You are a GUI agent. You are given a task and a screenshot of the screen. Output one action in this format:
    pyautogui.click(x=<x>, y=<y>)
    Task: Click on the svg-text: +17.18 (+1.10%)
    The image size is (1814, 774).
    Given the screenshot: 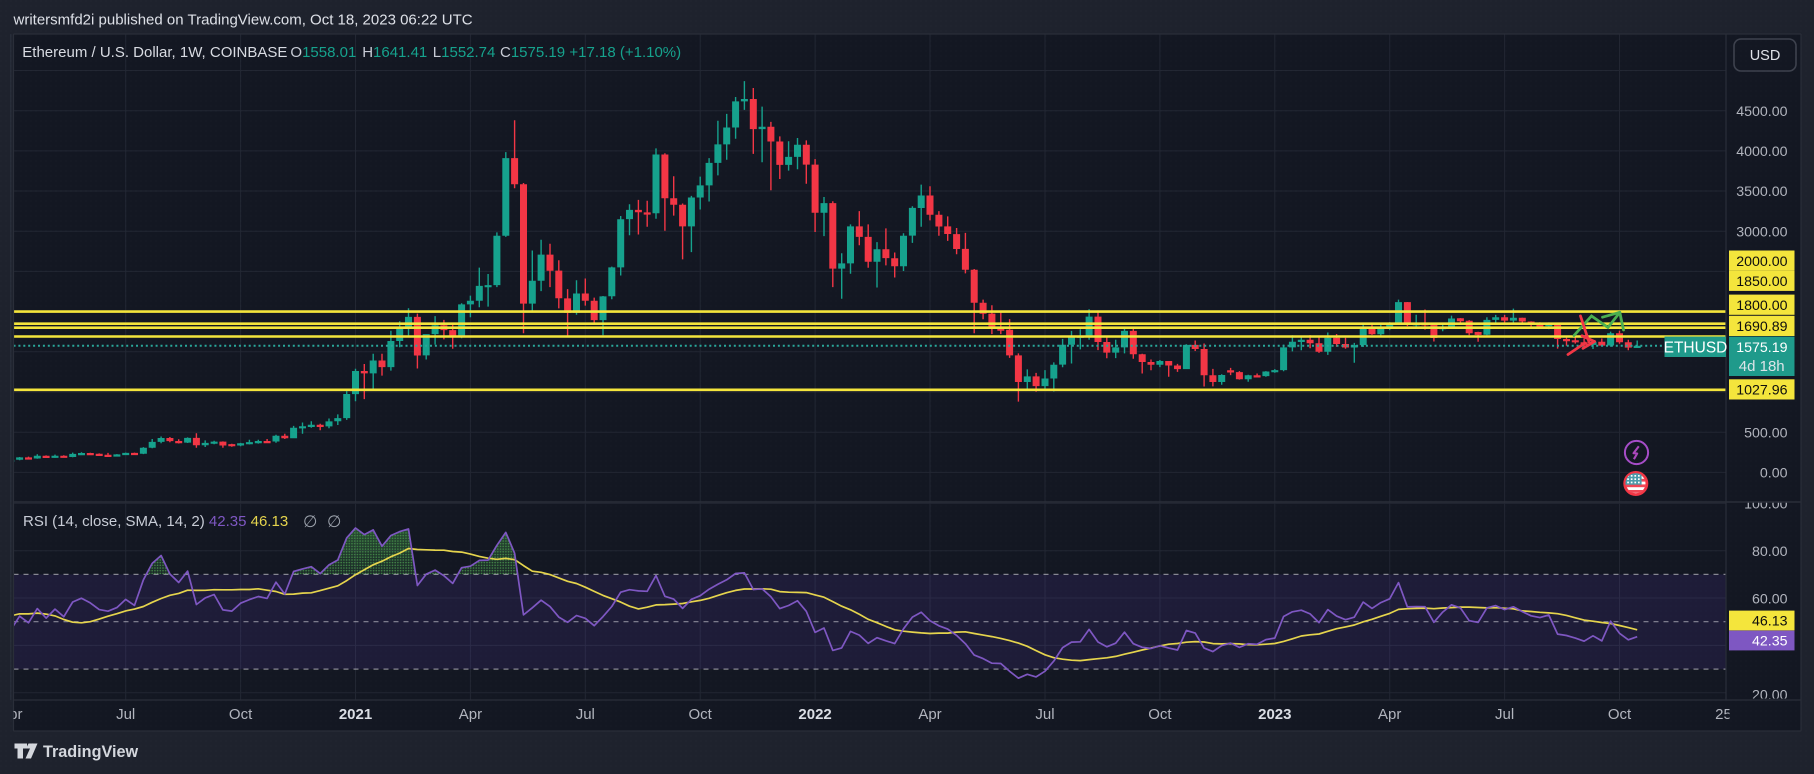 What is the action you would take?
    pyautogui.click(x=625, y=52)
    